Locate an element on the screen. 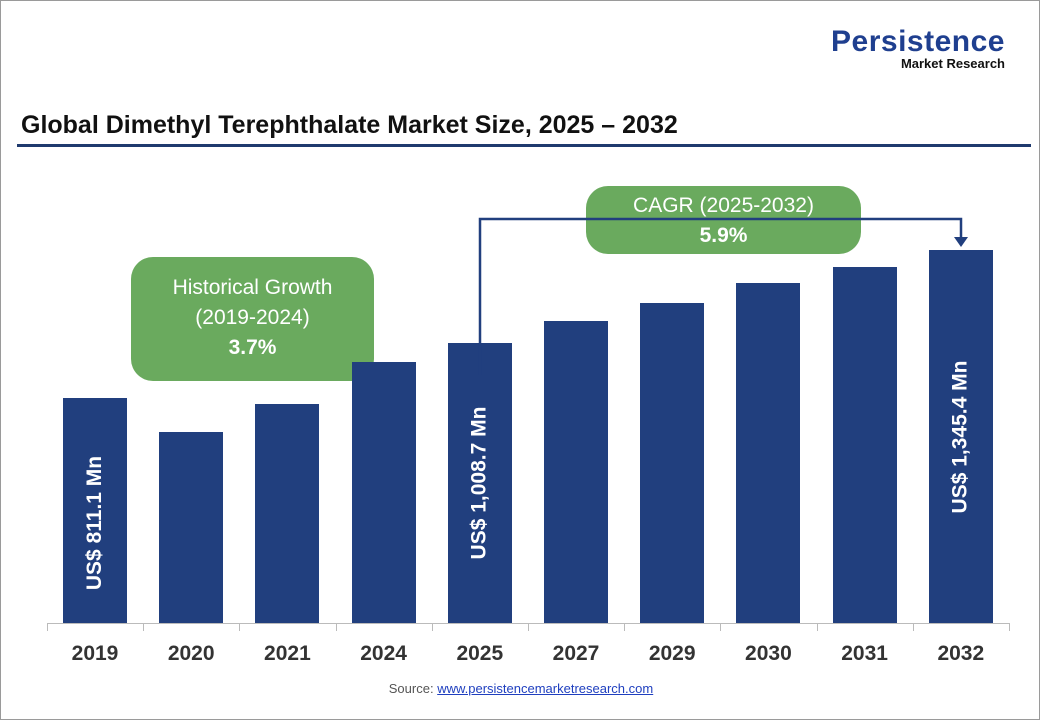  source-link: www.persistencemarketresearch.com is located at coordinates (545, 688).